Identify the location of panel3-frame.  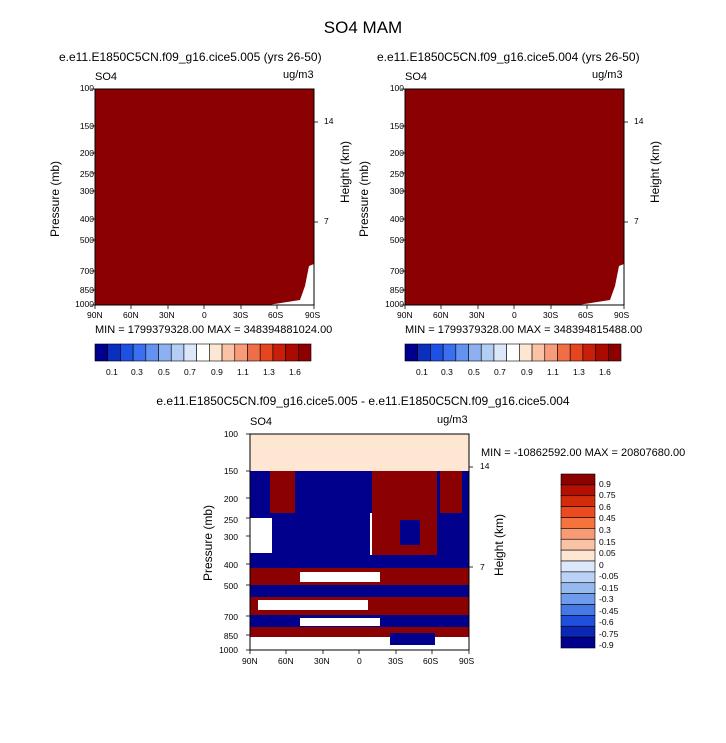
(359, 542).